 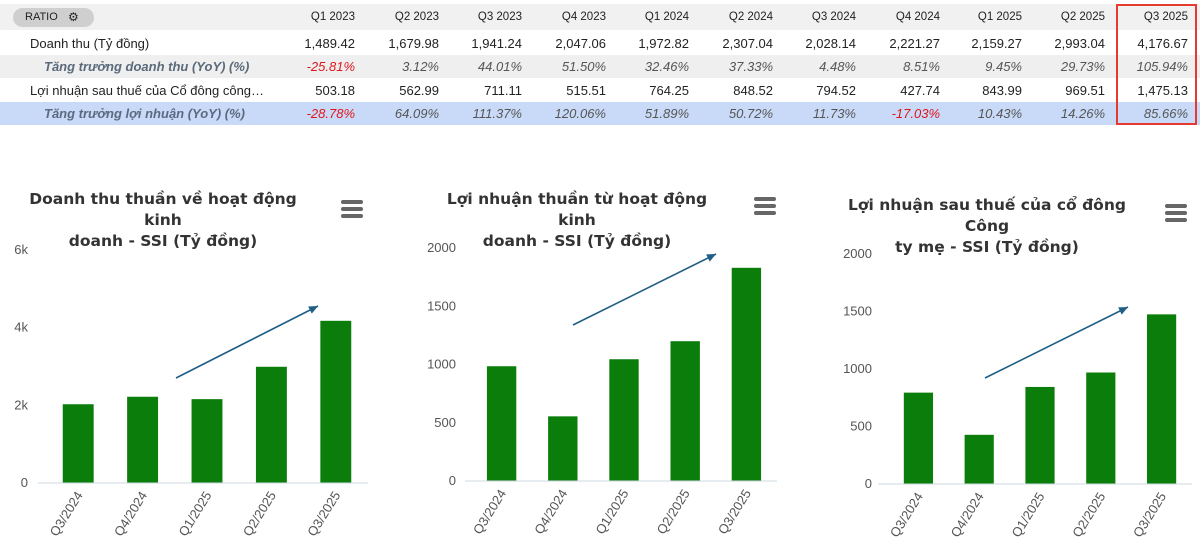 I want to click on chart-title-line: Doanh thu thuần về hoạt động kinh, so click(x=163, y=209).